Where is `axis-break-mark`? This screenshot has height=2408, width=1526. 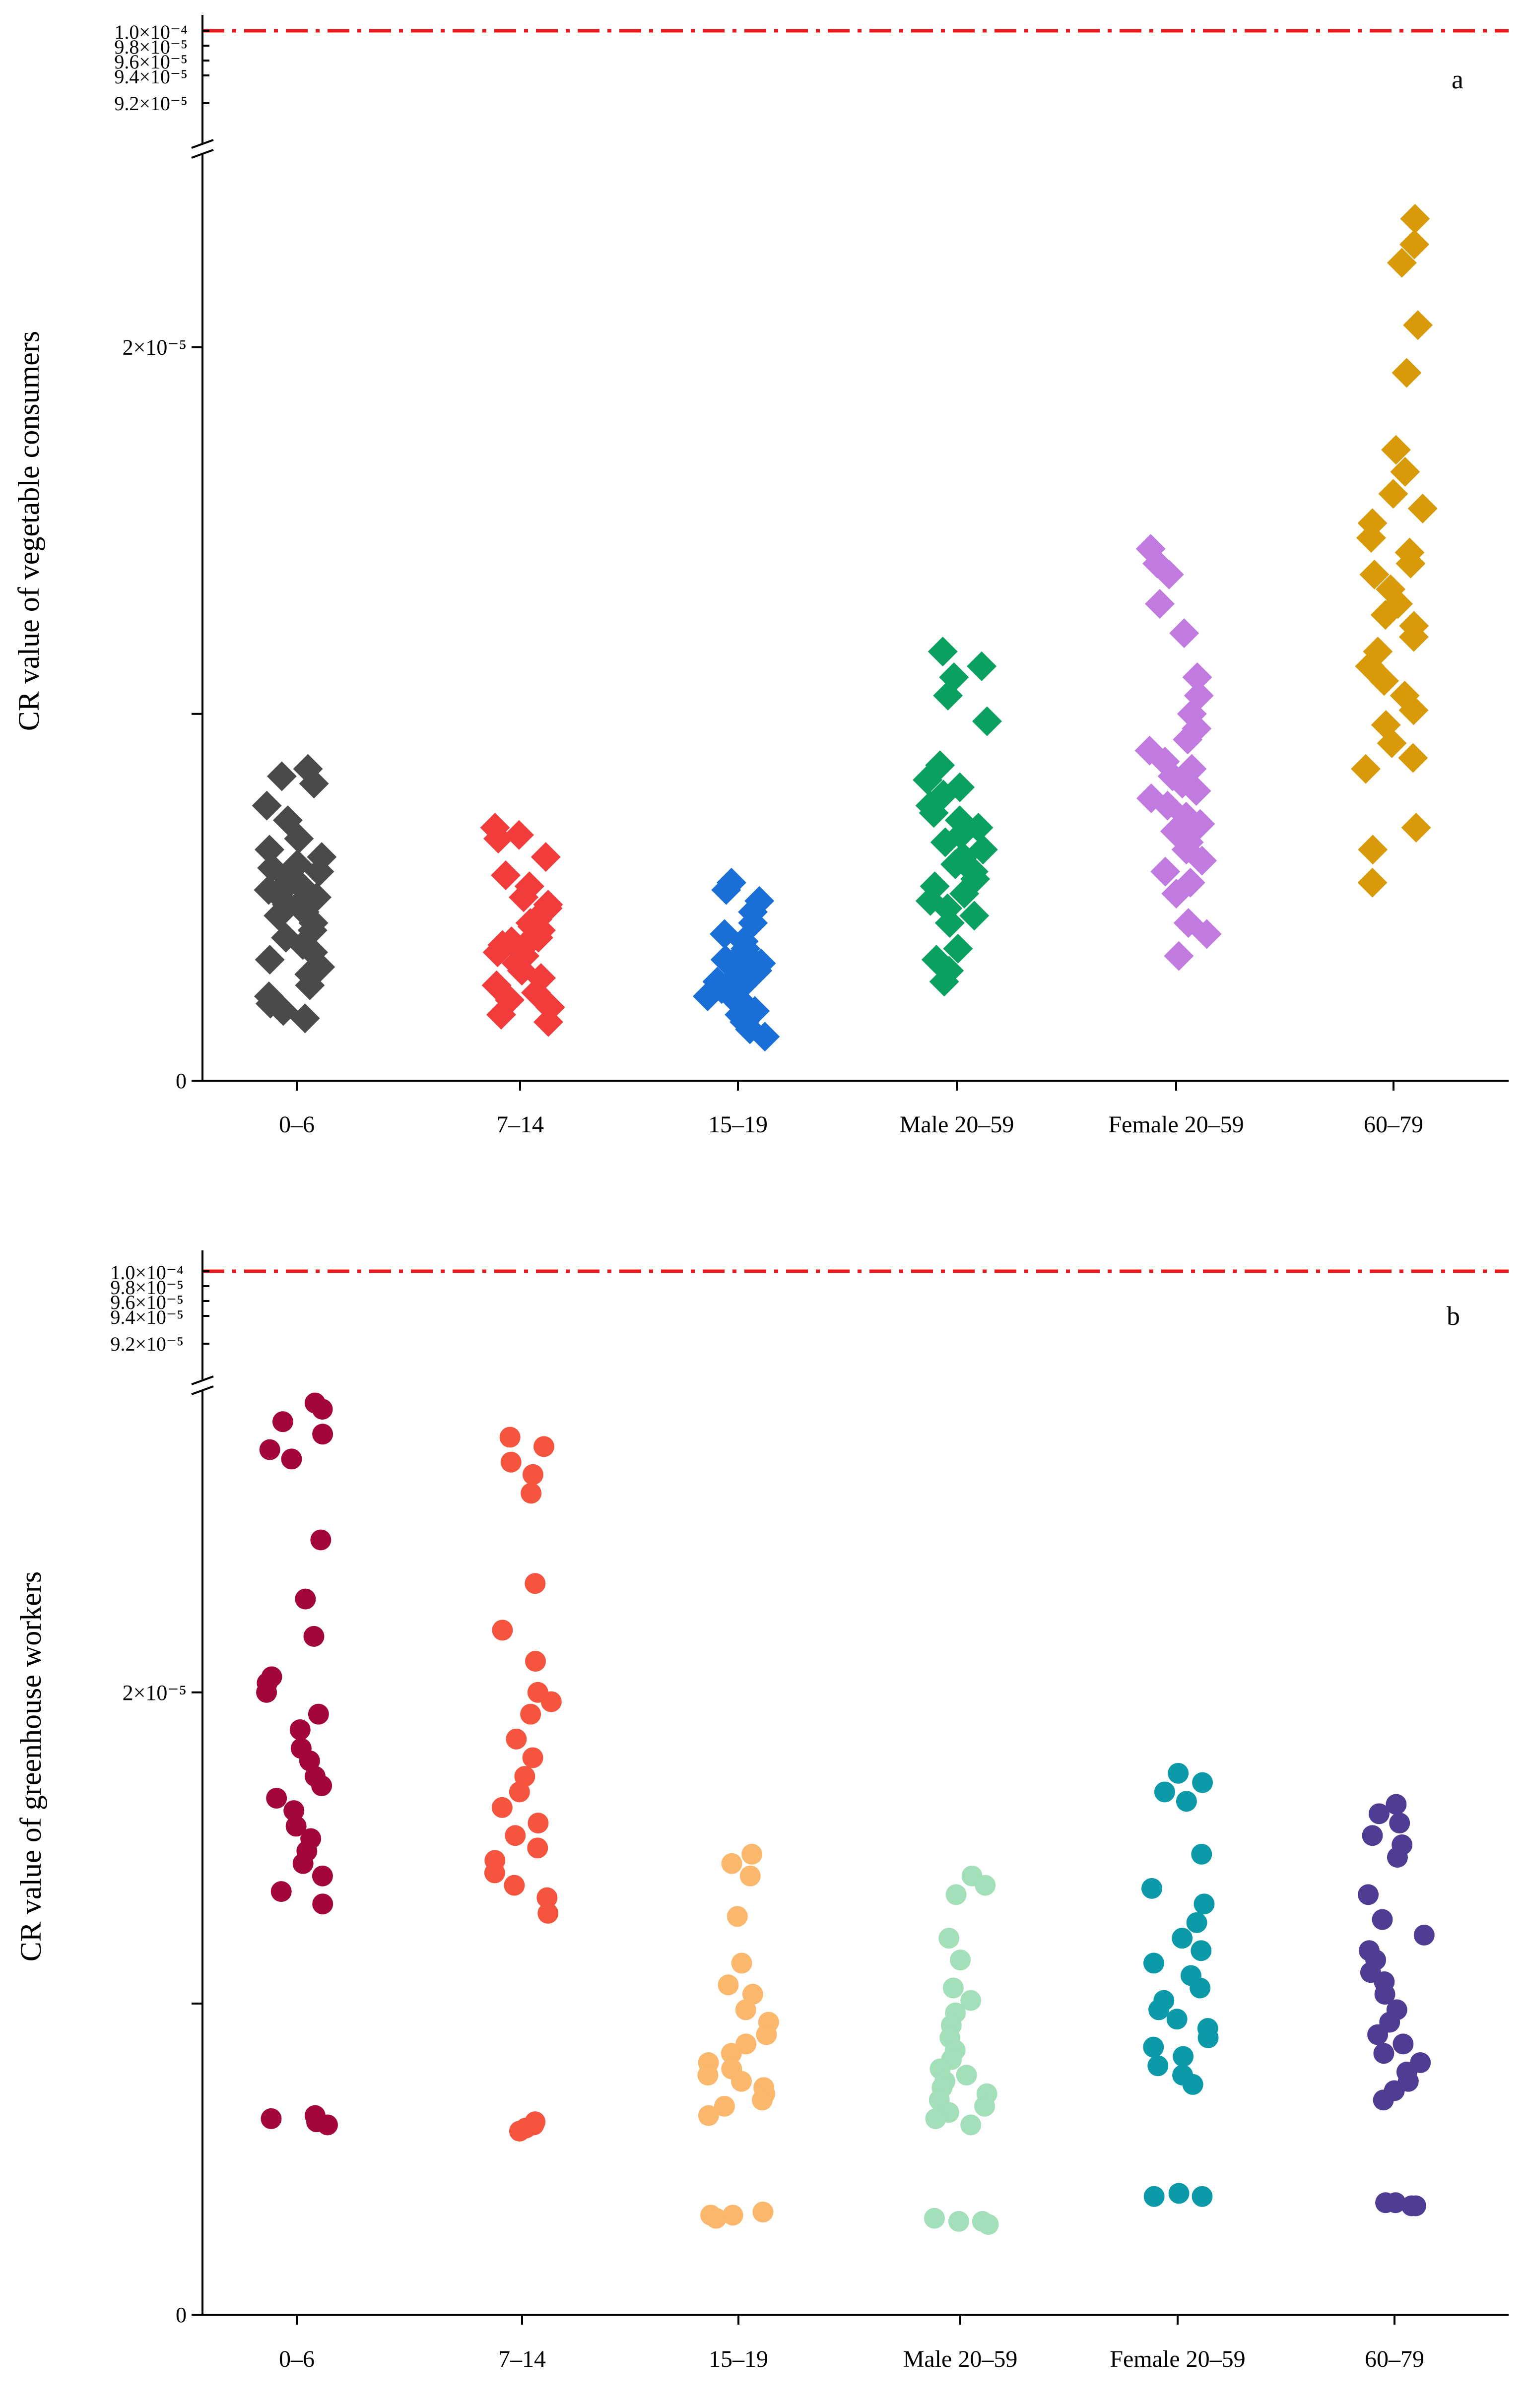
axis-break-mark is located at coordinates (203, 144).